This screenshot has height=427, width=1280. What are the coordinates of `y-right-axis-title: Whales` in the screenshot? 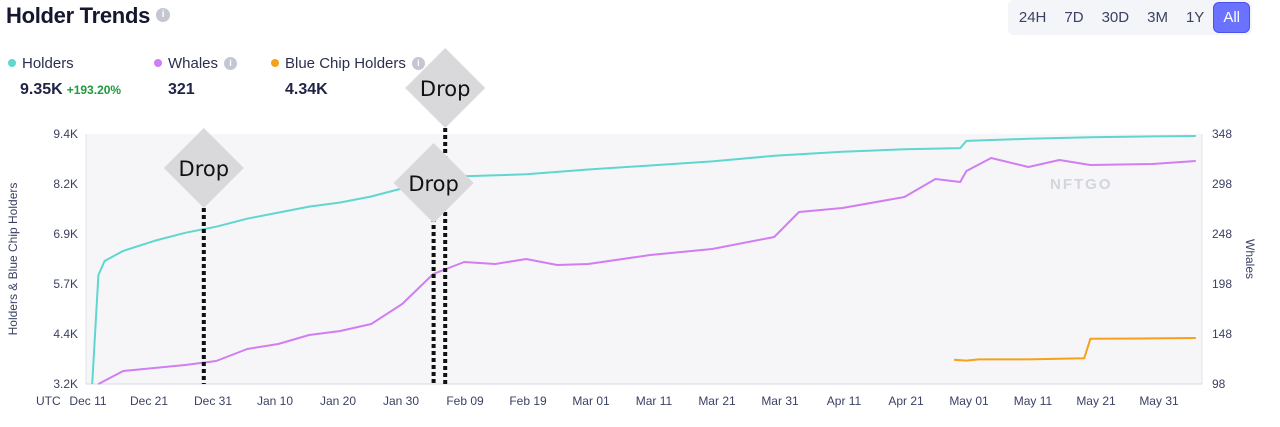 It's located at (1250, 259).